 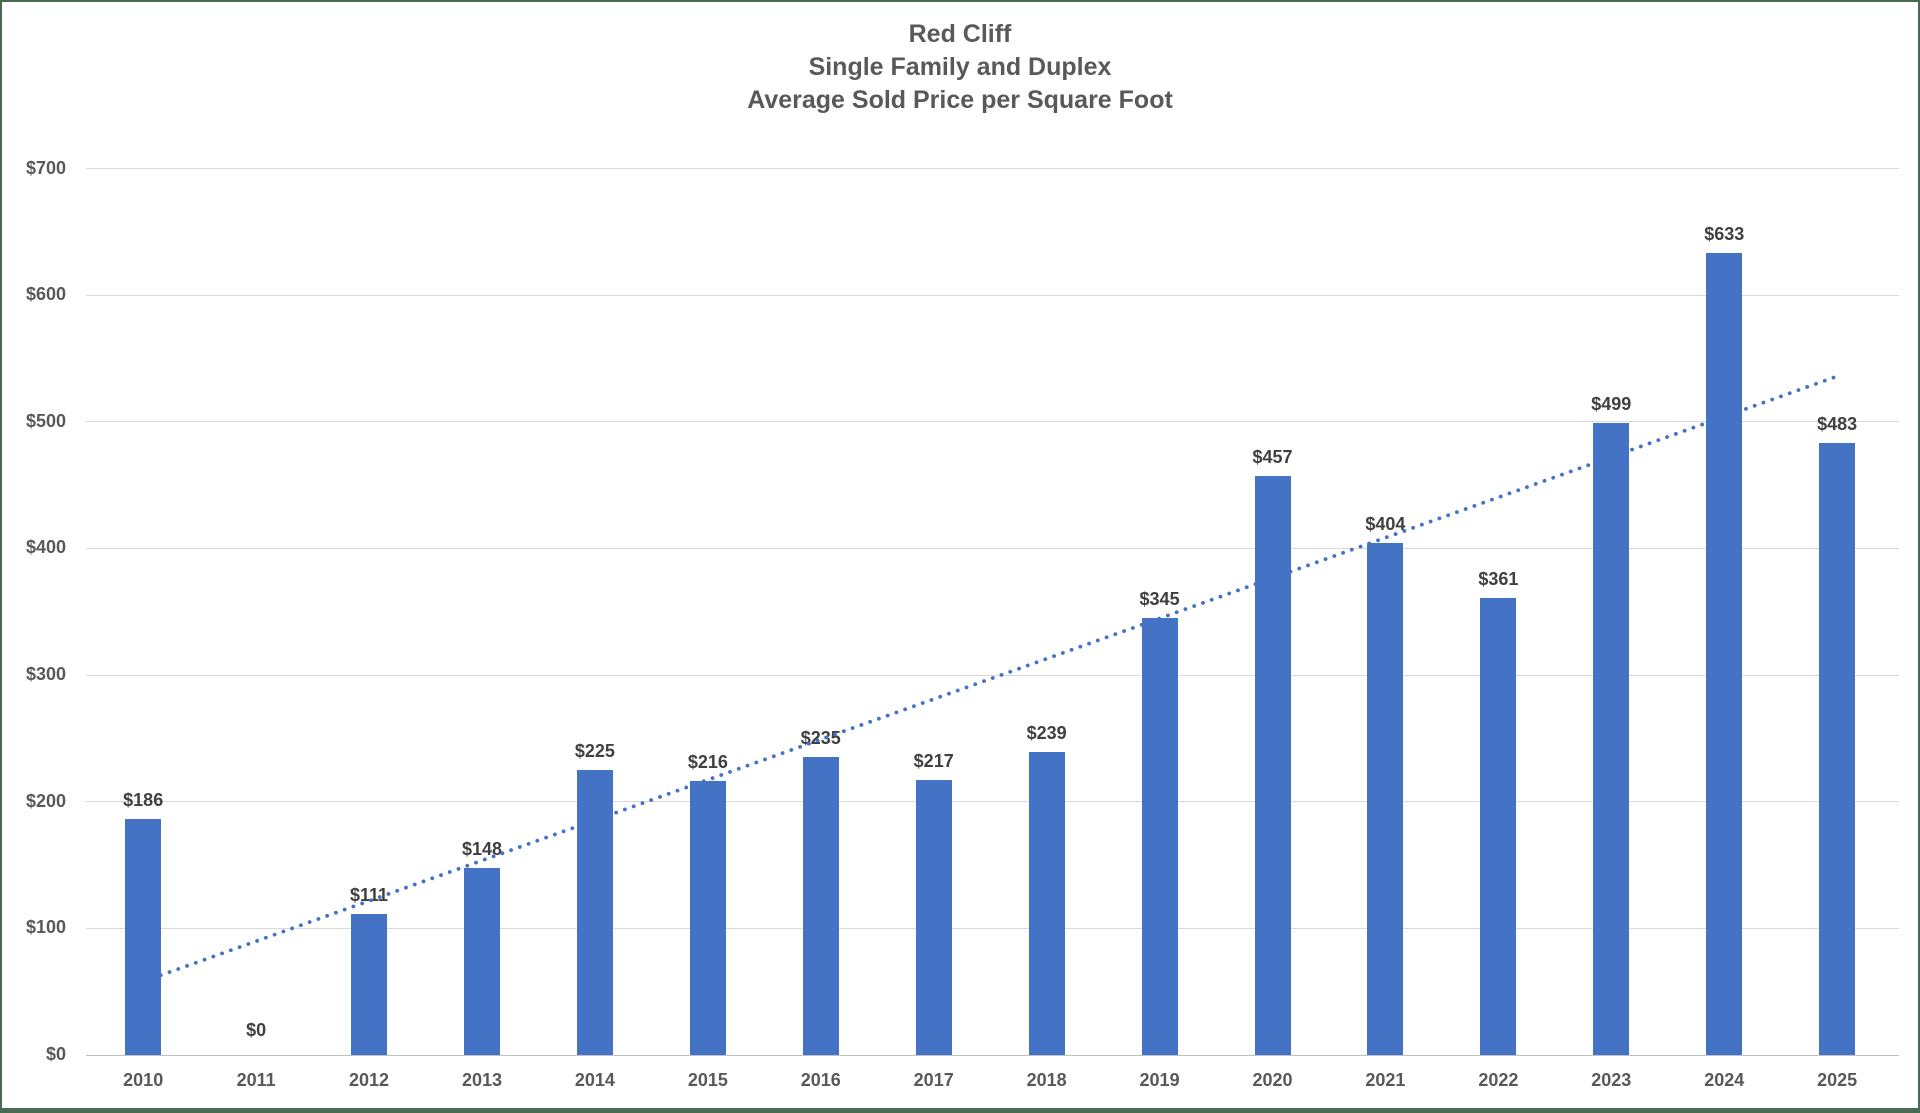 I want to click on bar-2022, so click(x=1498, y=826).